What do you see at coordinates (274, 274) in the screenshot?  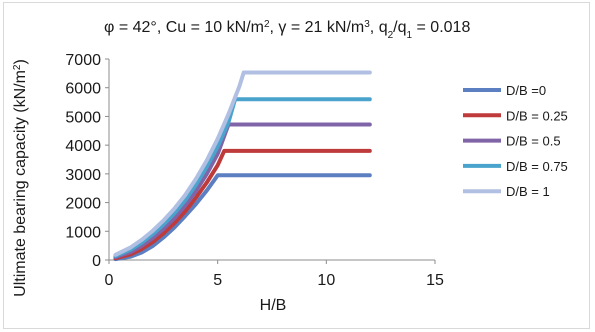 I see `x-tick-labels: 0 5 10 15` at bounding box center [274, 274].